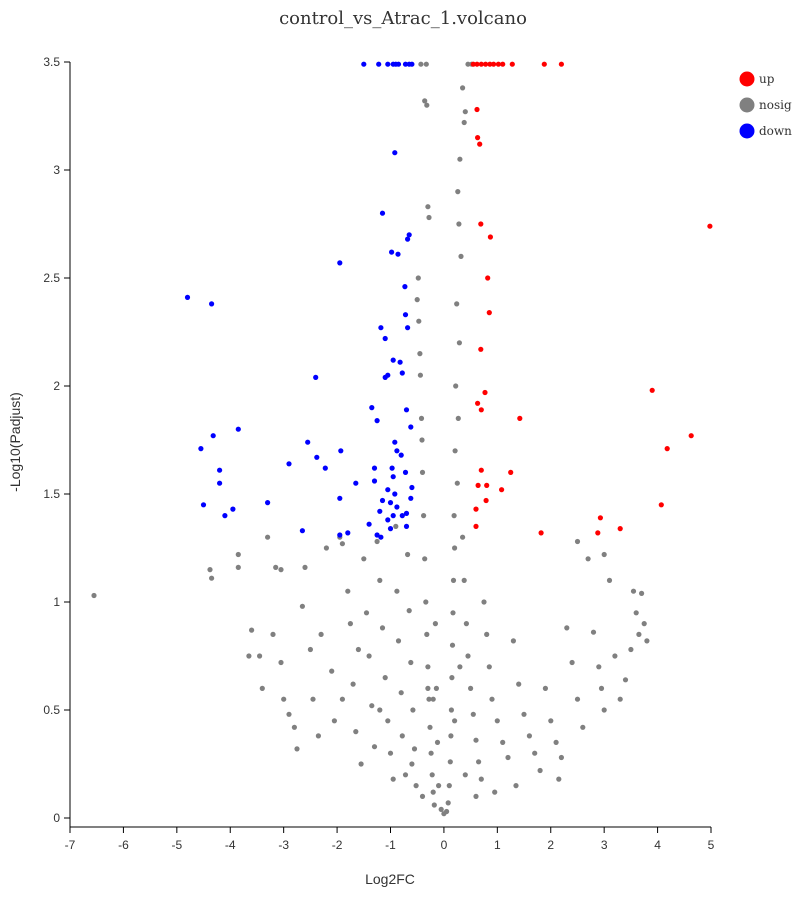 Image resolution: width=796 pixels, height=897 pixels. What do you see at coordinates (767, 79) in the screenshot?
I see `legend-label-up: up` at bounding box center [767, 79].